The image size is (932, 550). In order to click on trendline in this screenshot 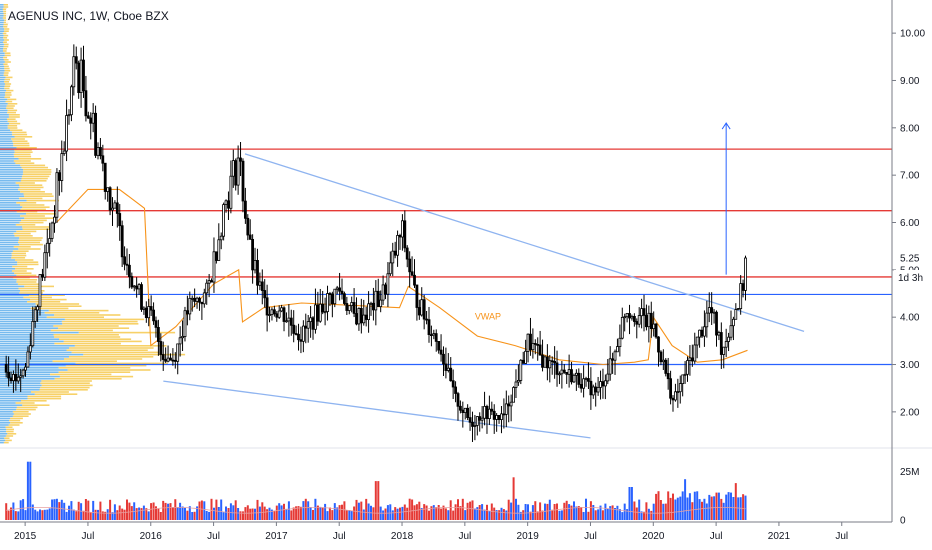, I will do `click(377, 409)`.